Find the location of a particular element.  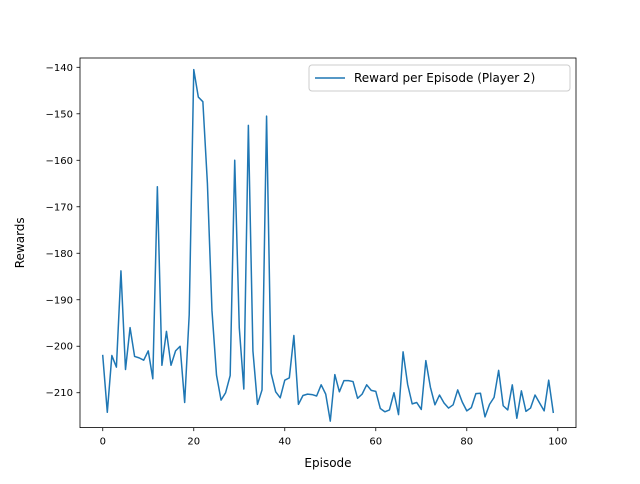

x-tick-label: 80 is located at coordinates (466, 442).